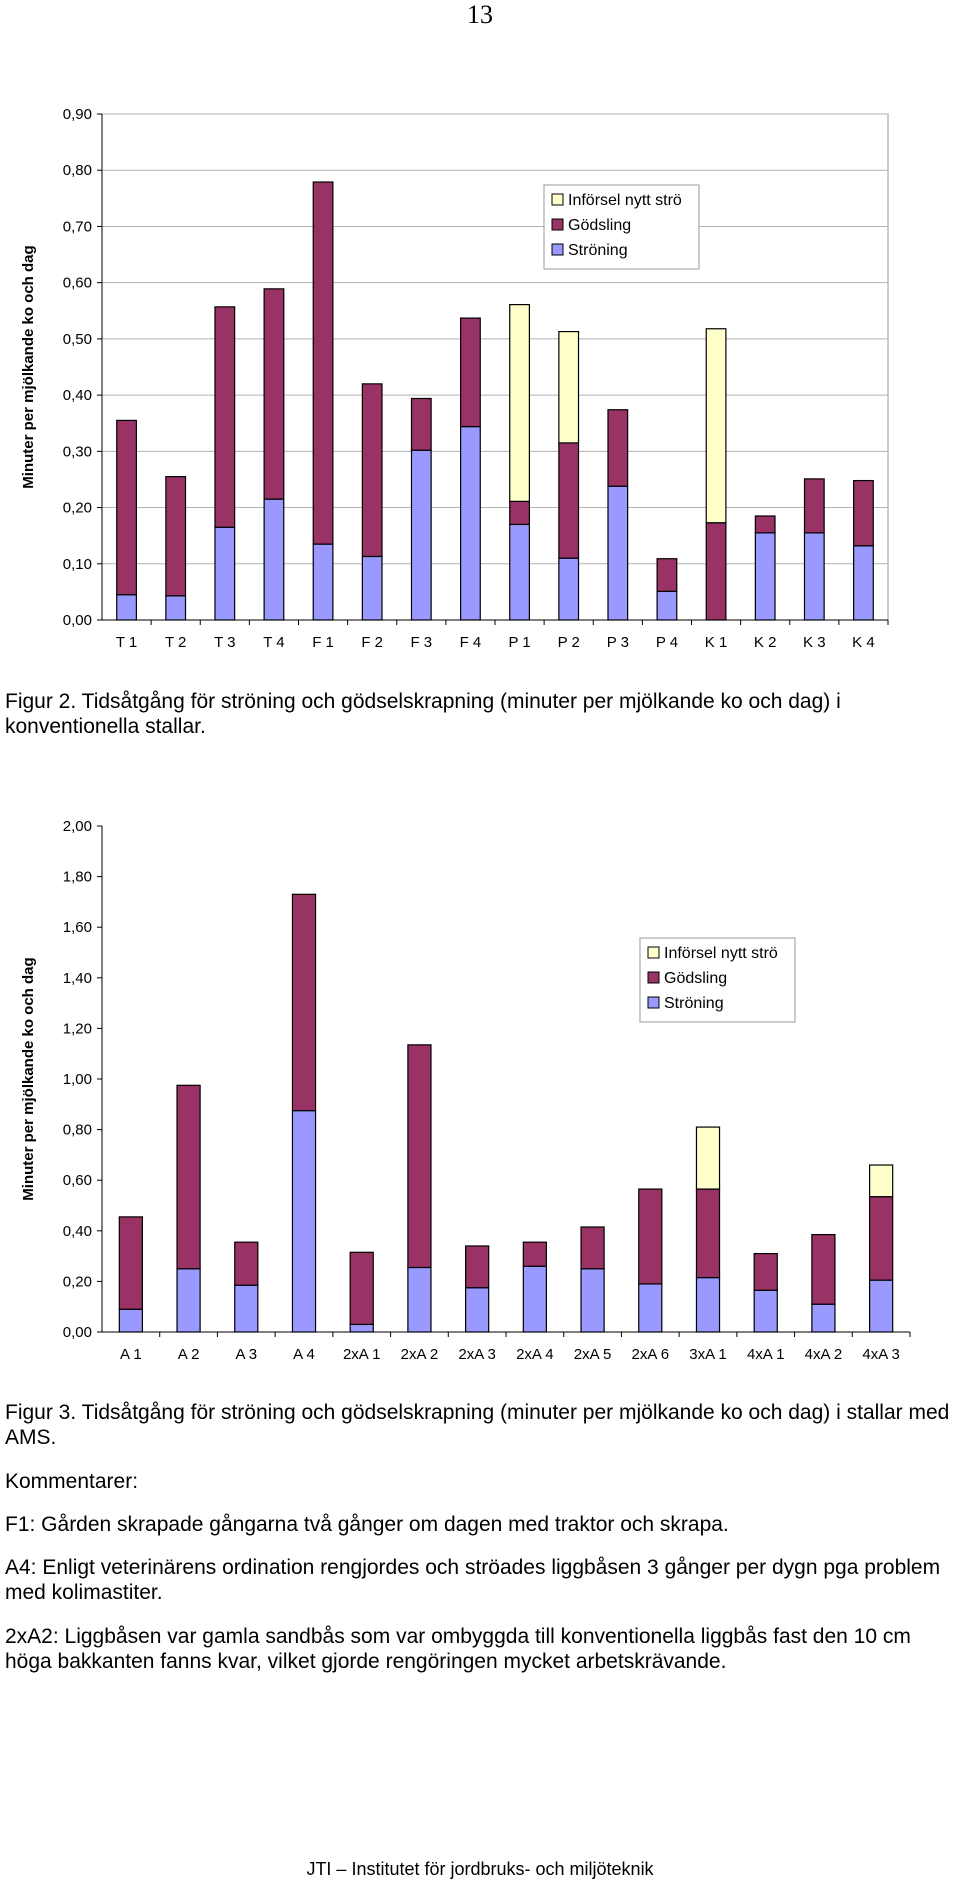 Image resolution: width=960 pixels, height=1883 pixels. What do you see at coordinates (599, 225) in the screenshot?
I see `legend-label: Gödsling` at bounding box center [599, 225].